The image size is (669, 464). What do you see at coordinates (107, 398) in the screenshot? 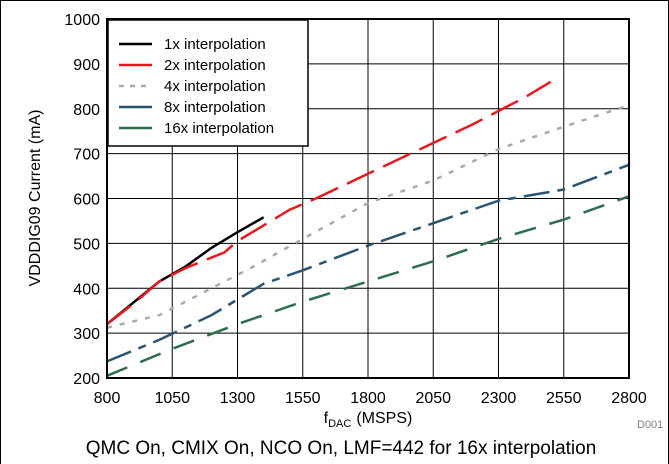
I see `x-tick-label: 800` at bounding box center [107, 398].